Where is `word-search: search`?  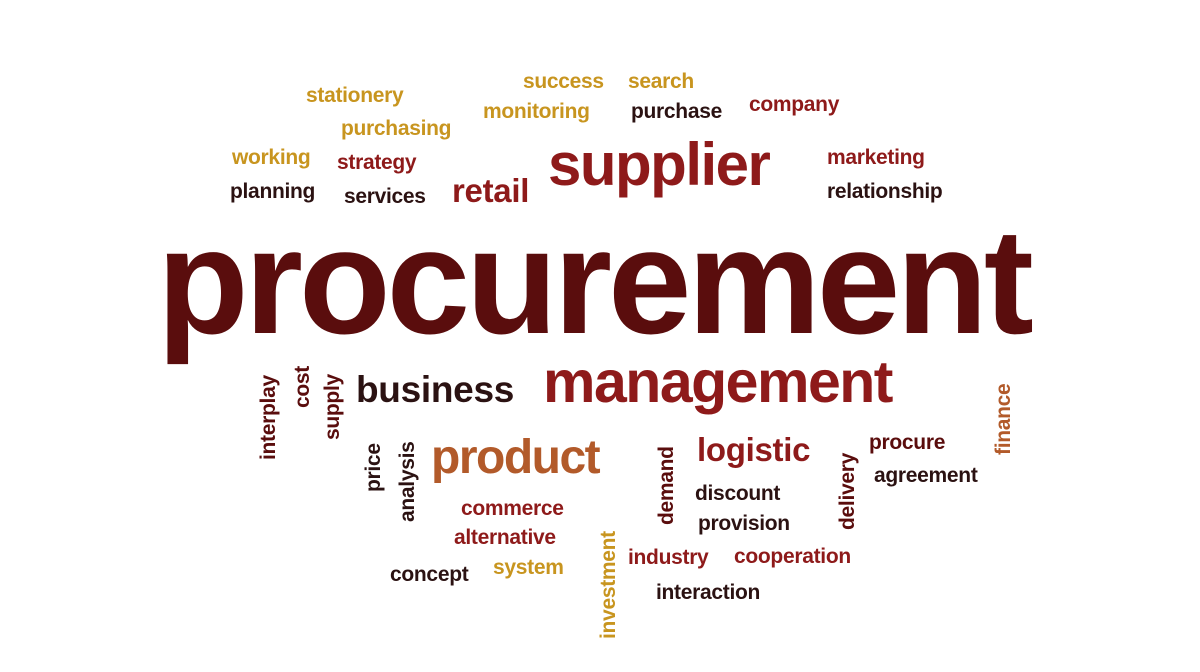 word-search: search is located at coordinates (661, 81).